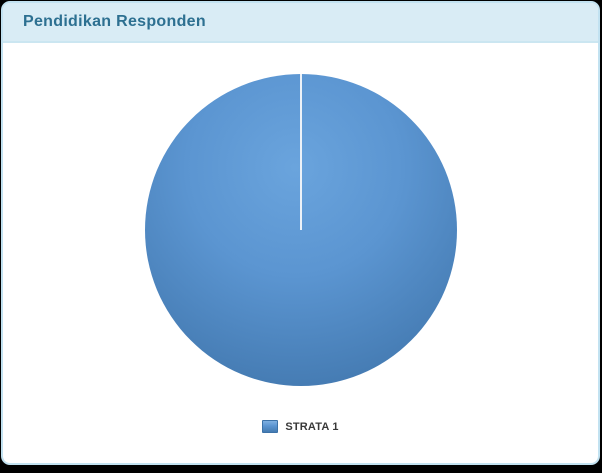 The image size is (602, 473). I want to click on legend-label: STRATA 1, so click(312, 426).